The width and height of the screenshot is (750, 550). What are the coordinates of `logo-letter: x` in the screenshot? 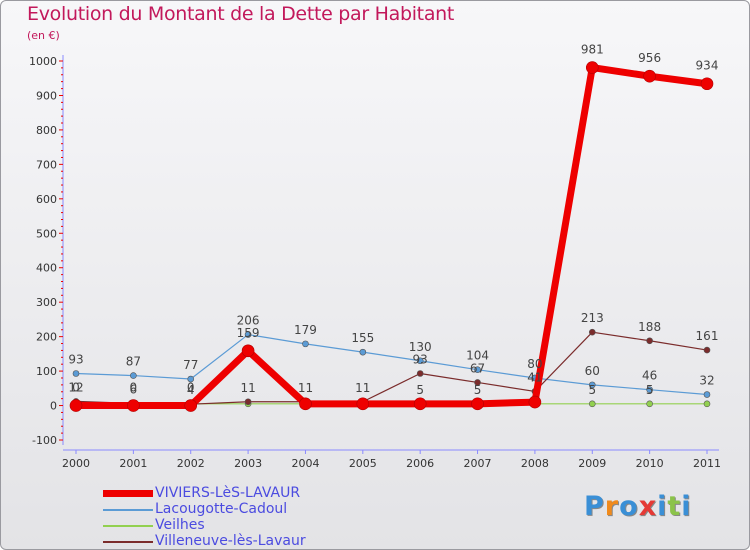 It's located at (648, 506).